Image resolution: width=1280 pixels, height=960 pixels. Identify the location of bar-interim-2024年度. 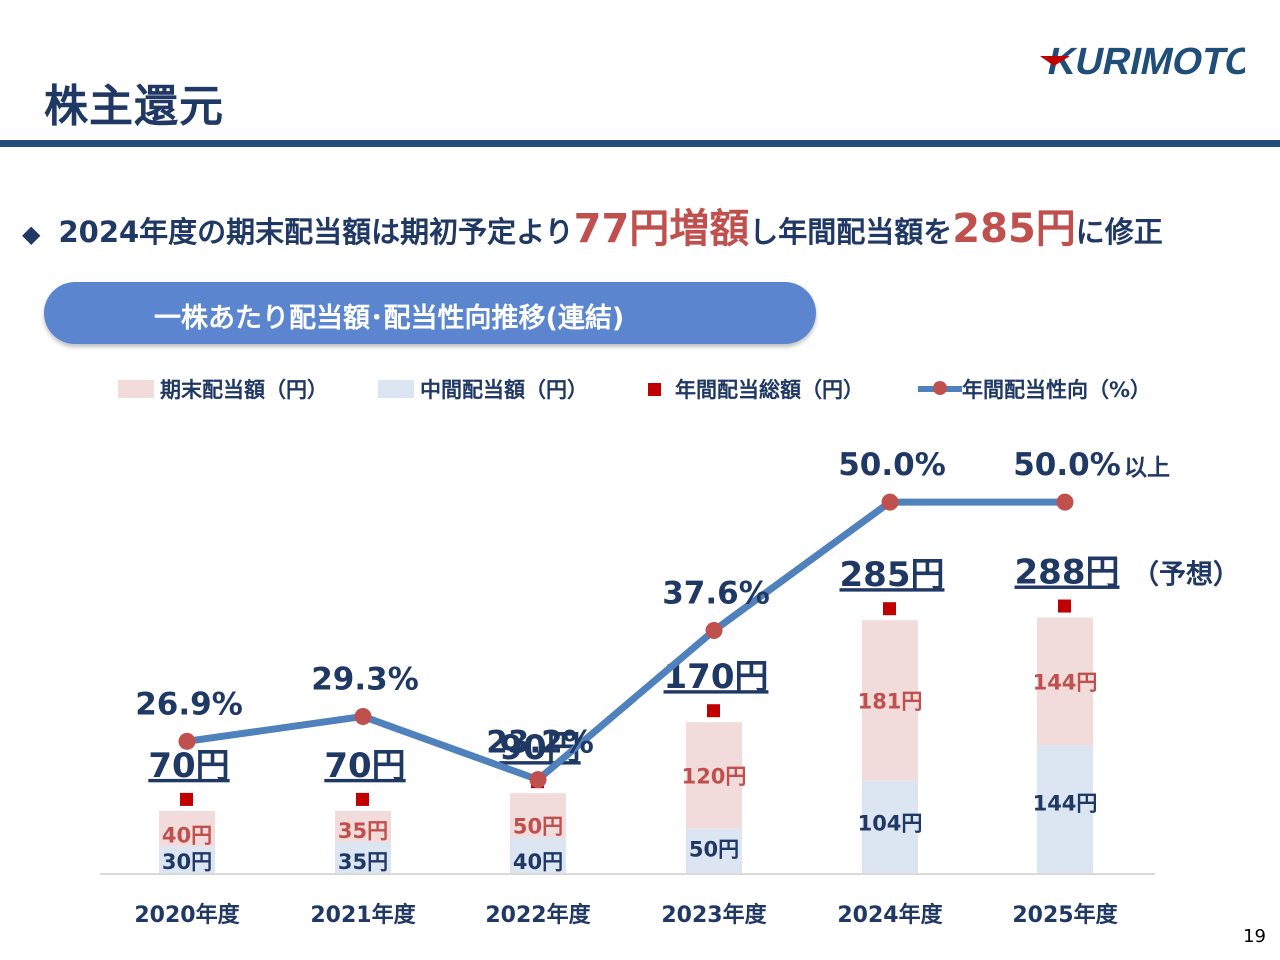
(890, 826).